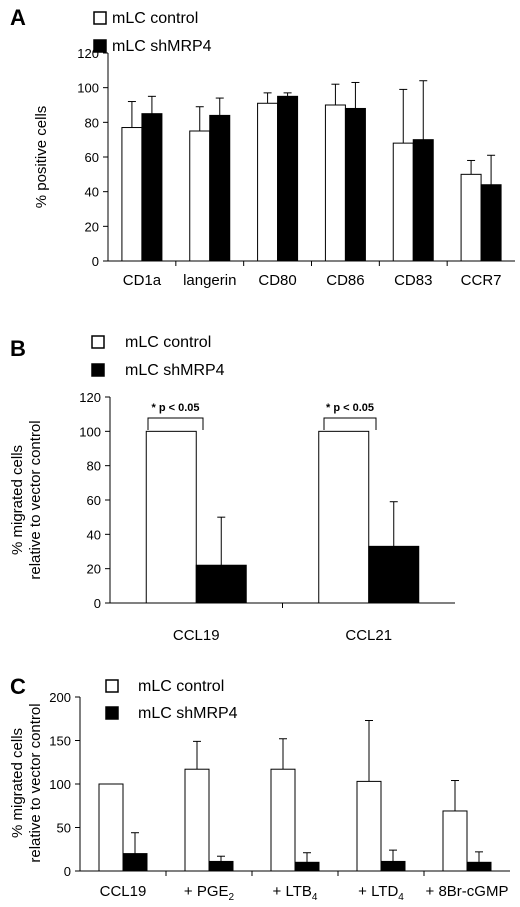  Describe the element at coordinates (277, 280) in the screenshot. I see `x-tick-label: CD80` at that location.